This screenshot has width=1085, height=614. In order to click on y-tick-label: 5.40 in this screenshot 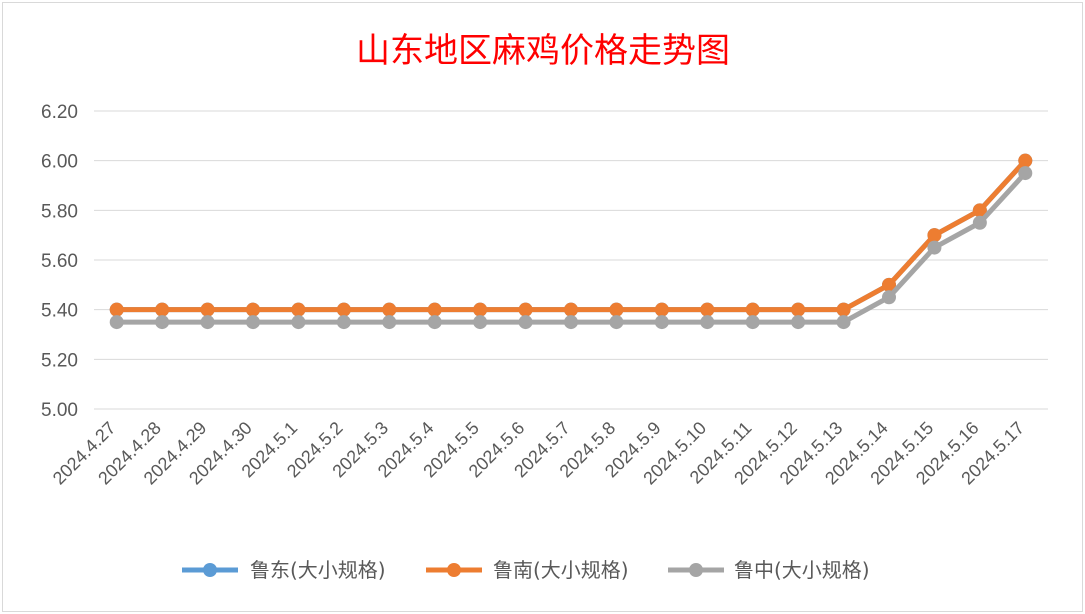, I will do `click(59, 311)`.